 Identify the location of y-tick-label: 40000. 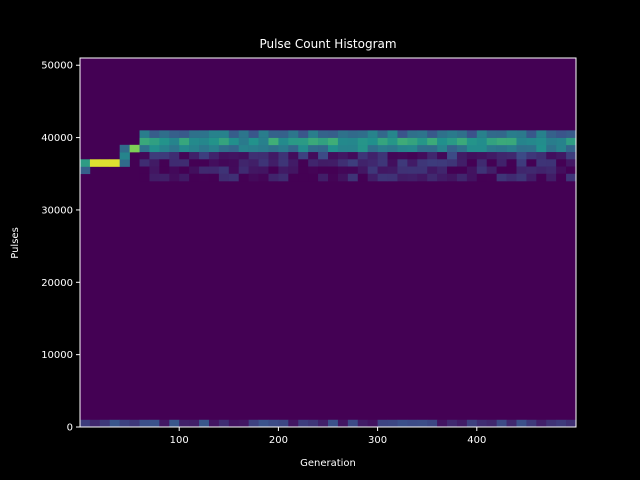
(57, 138).